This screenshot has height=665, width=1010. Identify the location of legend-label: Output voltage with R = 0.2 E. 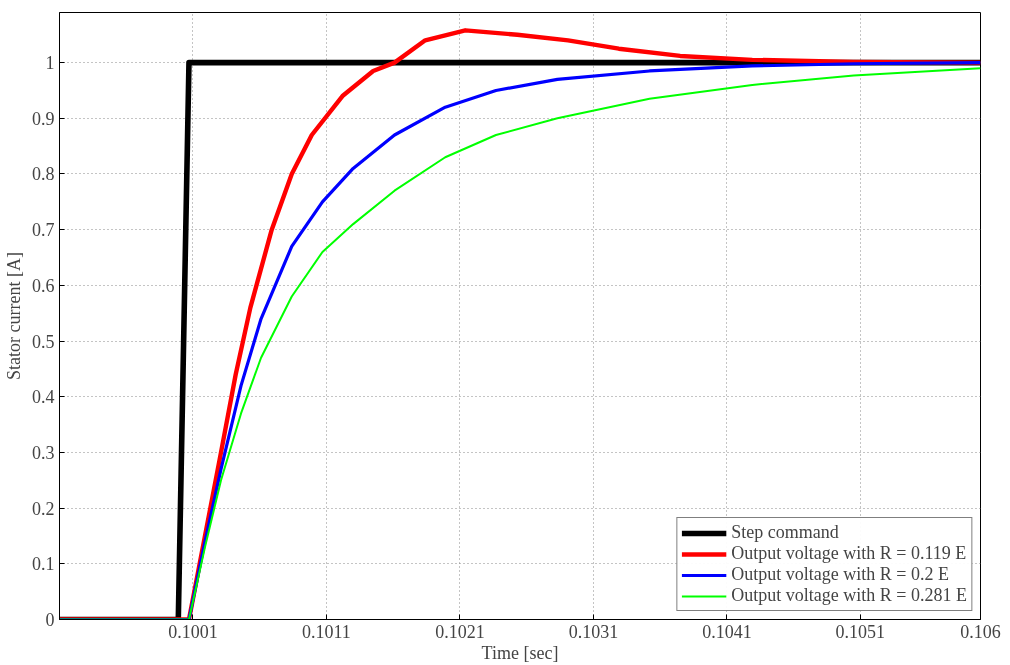
(840, 574).